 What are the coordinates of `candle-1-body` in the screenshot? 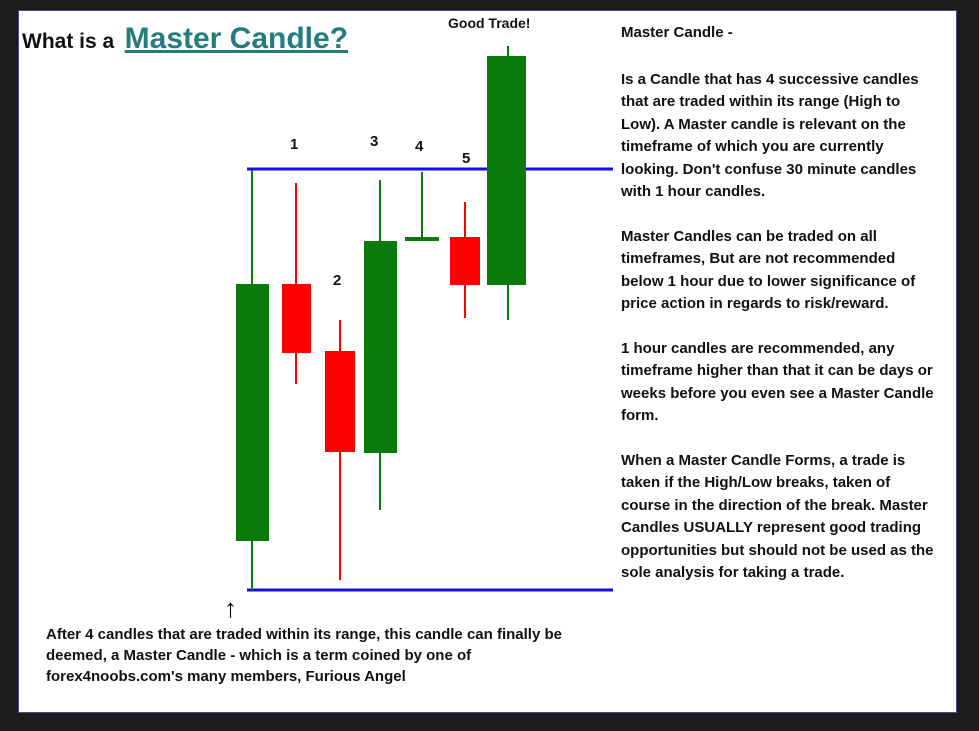 It's located at (296, 318).